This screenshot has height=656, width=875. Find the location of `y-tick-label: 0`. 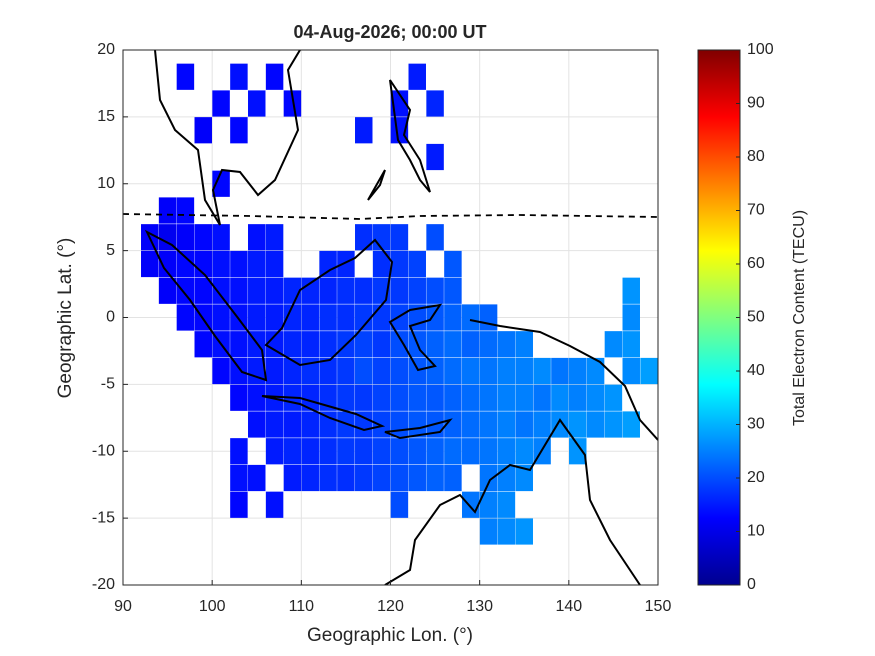

y-tick-label: 0 is located at coordinates (110, 317).